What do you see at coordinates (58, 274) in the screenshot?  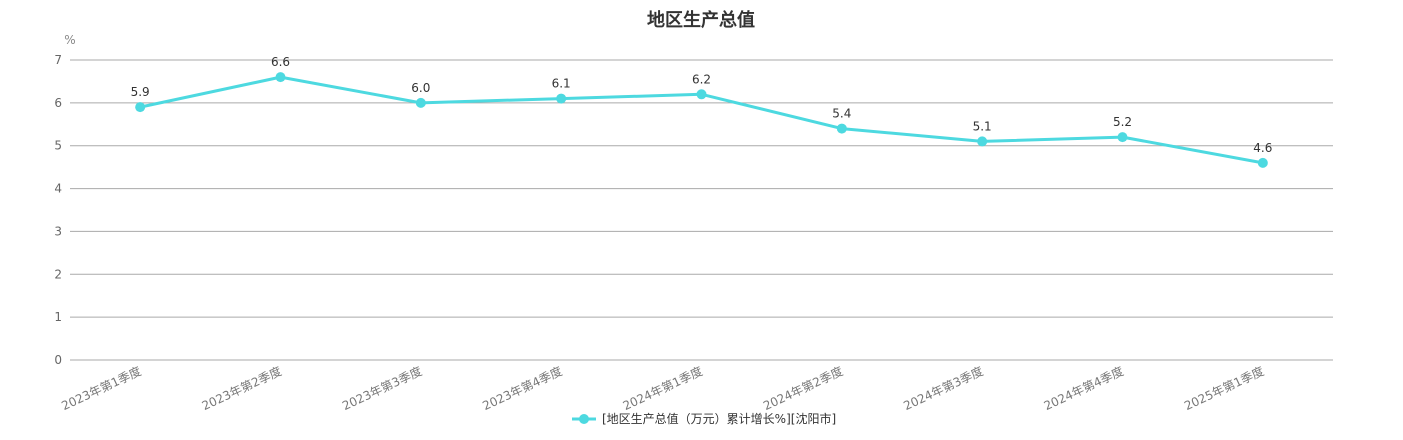 I see `y-tick-label: 2` at bounding box center [58, 274].